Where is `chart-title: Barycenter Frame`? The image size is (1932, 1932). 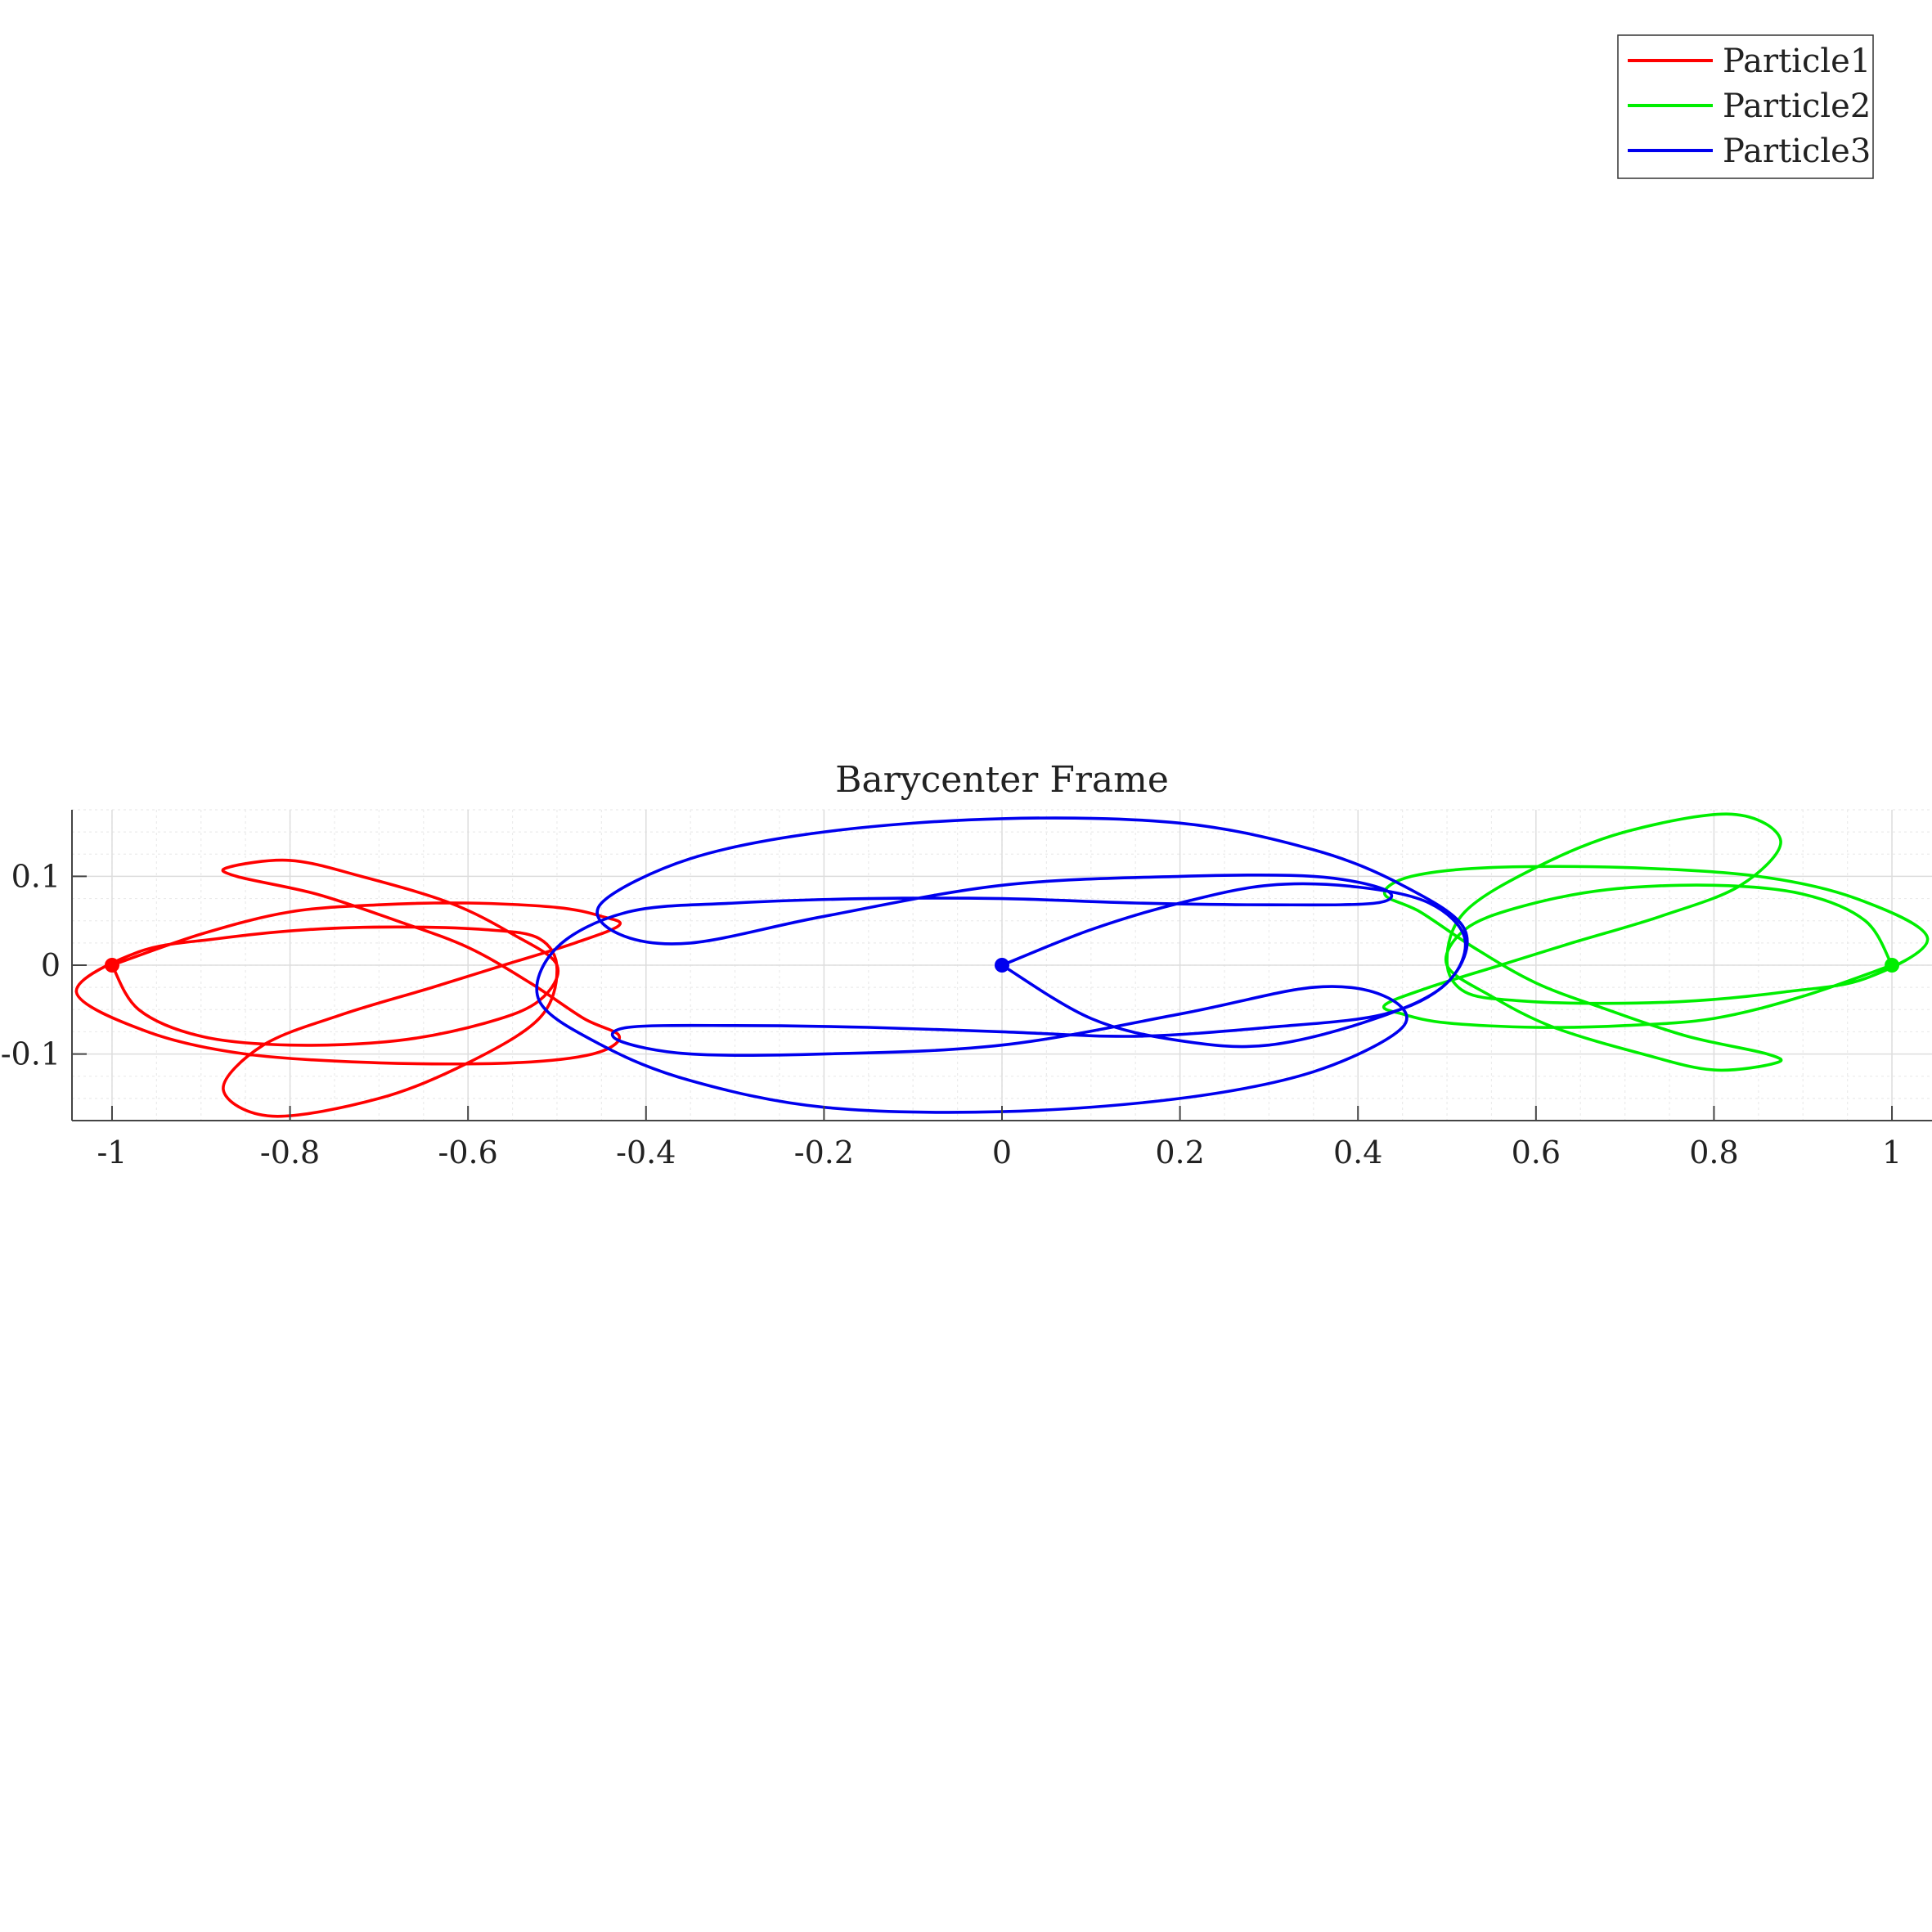 chart-title: Barycenter Frame is located at coordinates (1002, 780).